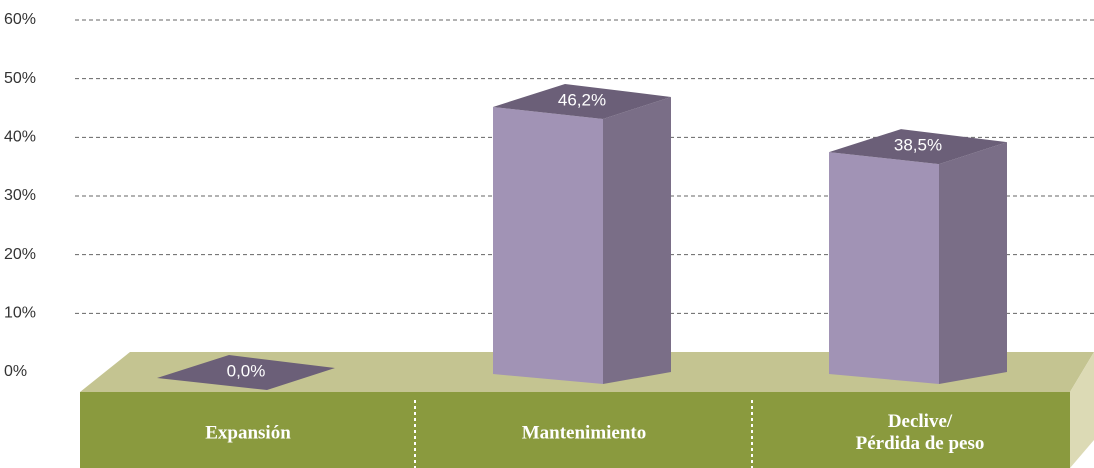  I want to click on y-tick-label: 50%, so click(20, 78).